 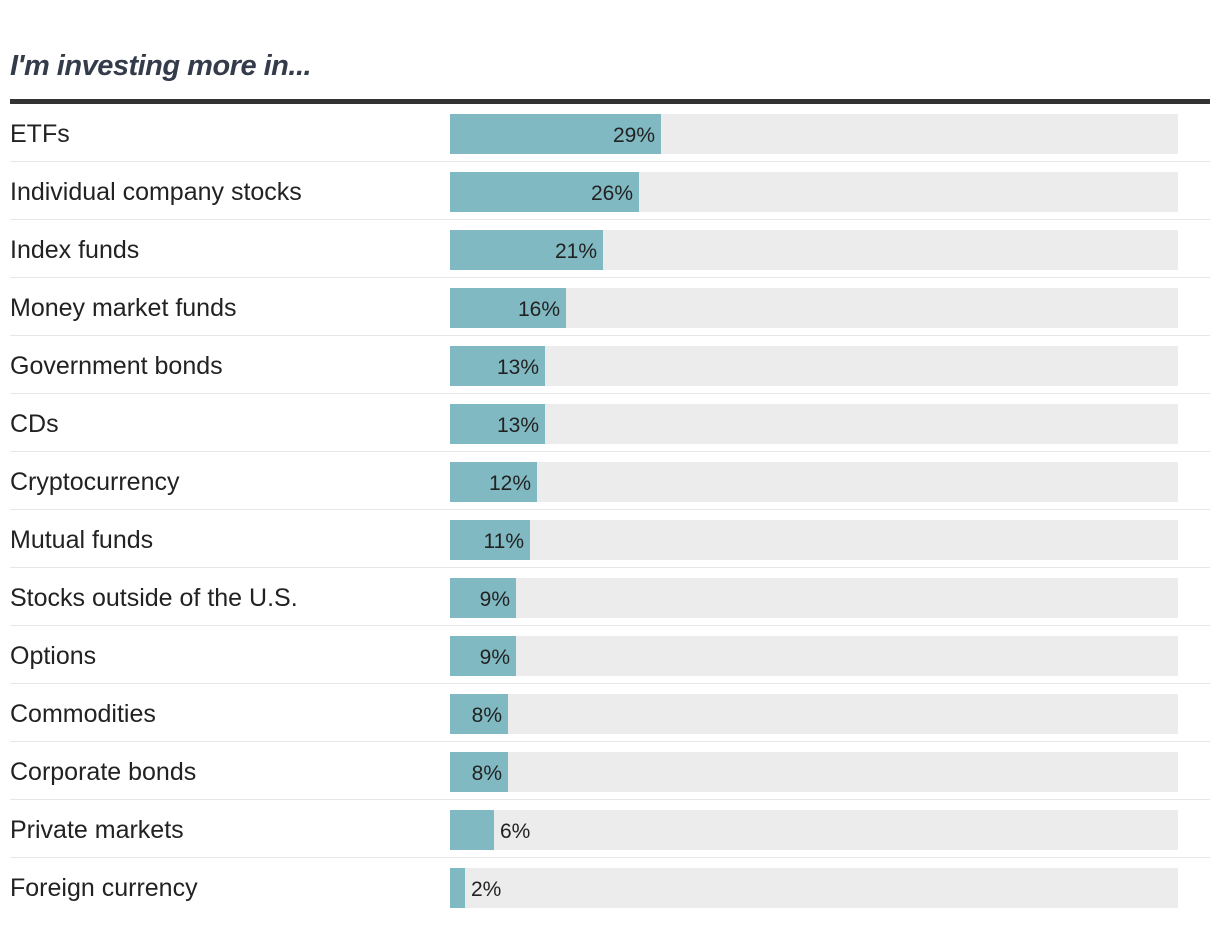 What do you see at coordinates (97, 830) in the screenshot?
I see `category-label: Private markets` at bounding box center [97, 830].